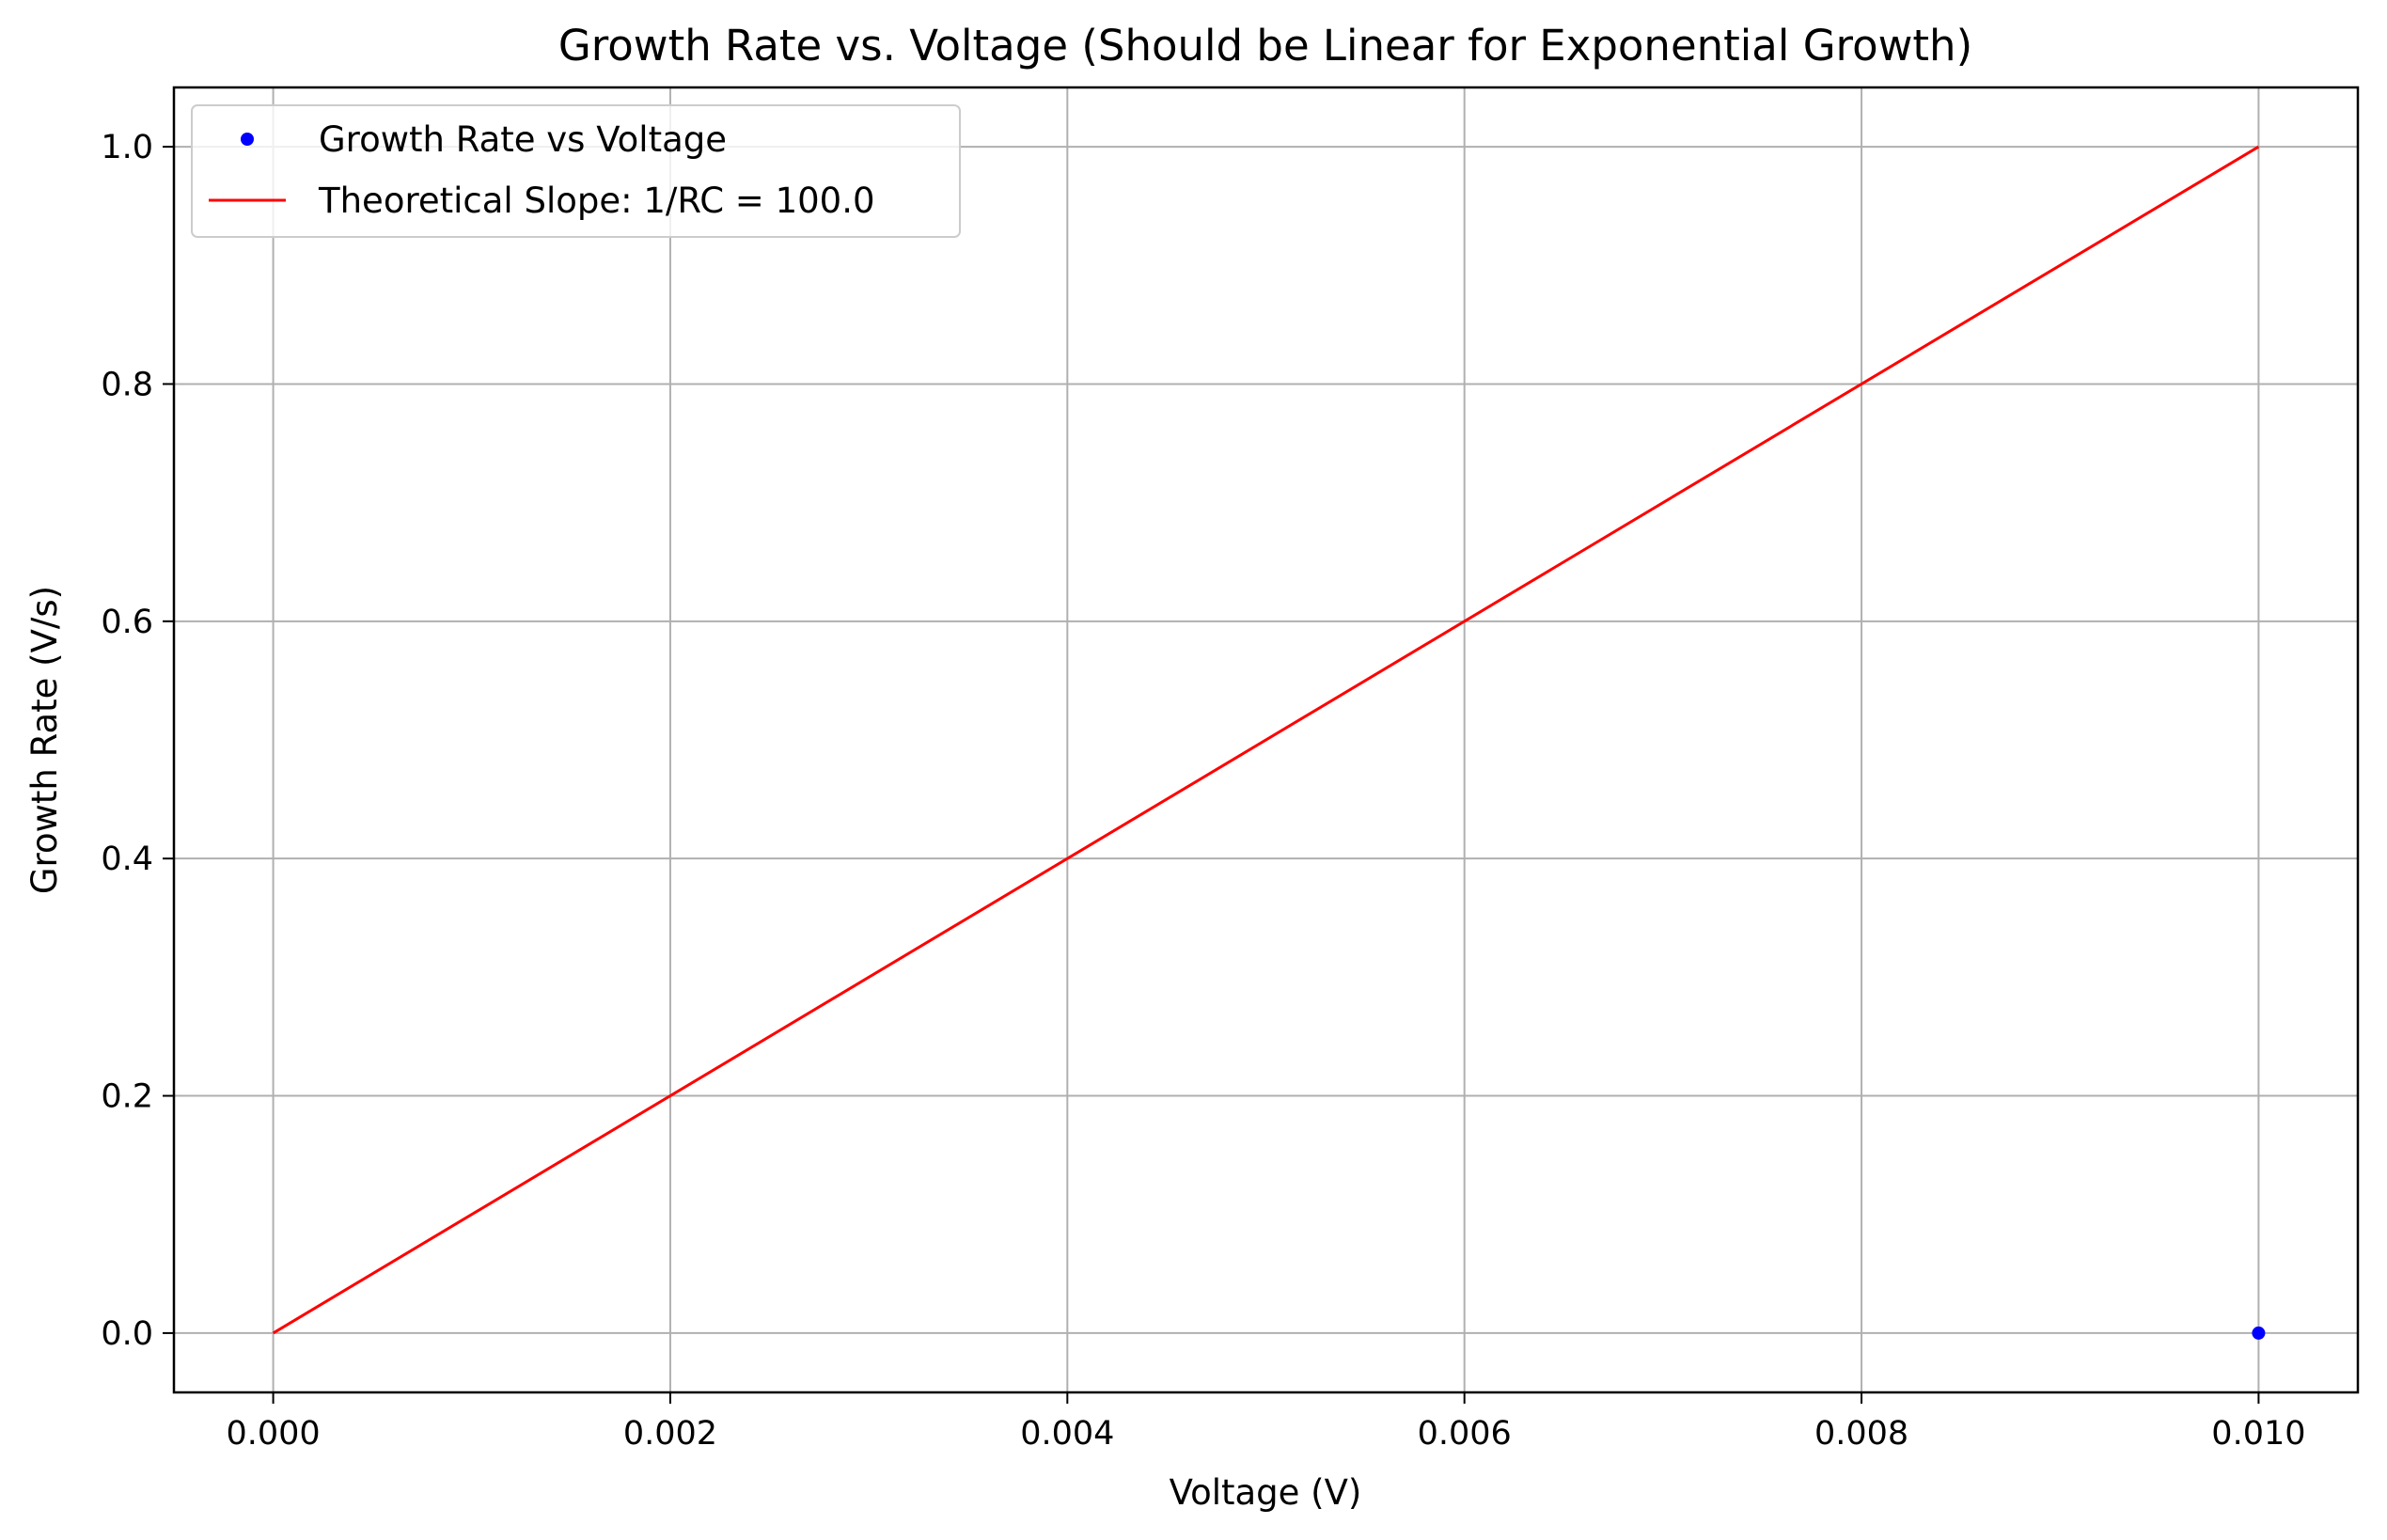  Describe the element at coordinates (596, 201) in the screenshot. I see `legend-label-line: Theoretical Slope: 1/RC = 100.0` at that location.